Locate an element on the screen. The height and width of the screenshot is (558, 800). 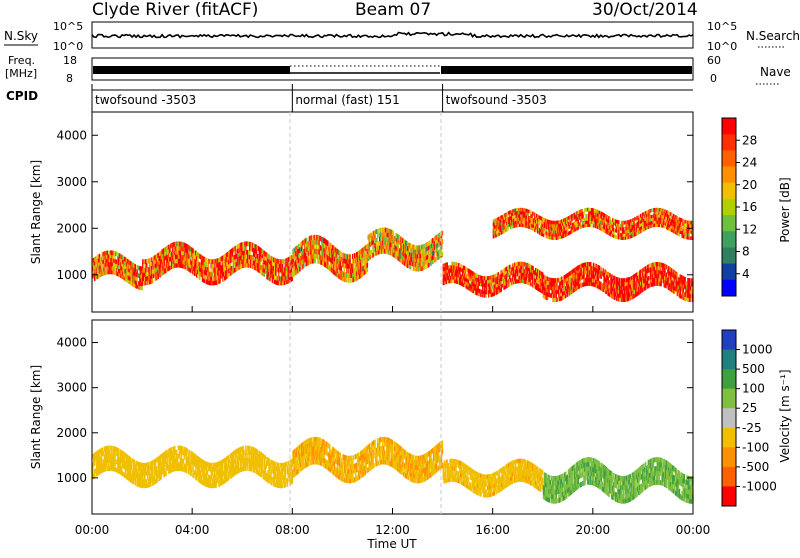
nave-tick-bottom: 0 is located at coordinates (713, 78).